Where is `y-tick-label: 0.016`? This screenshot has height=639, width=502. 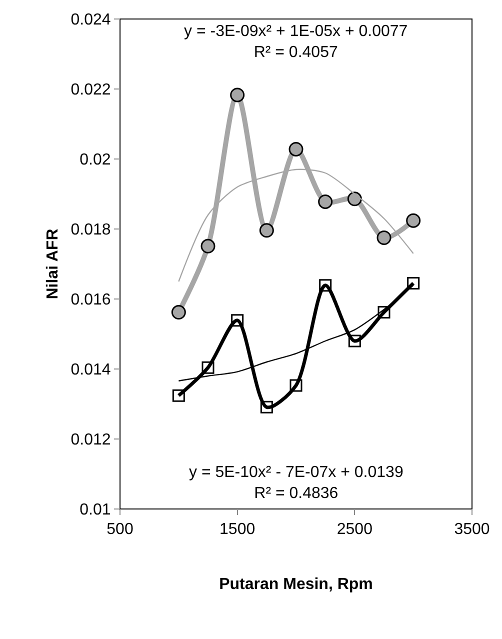
y-tick-label: 0.016 is located at coordinates (90, 300).